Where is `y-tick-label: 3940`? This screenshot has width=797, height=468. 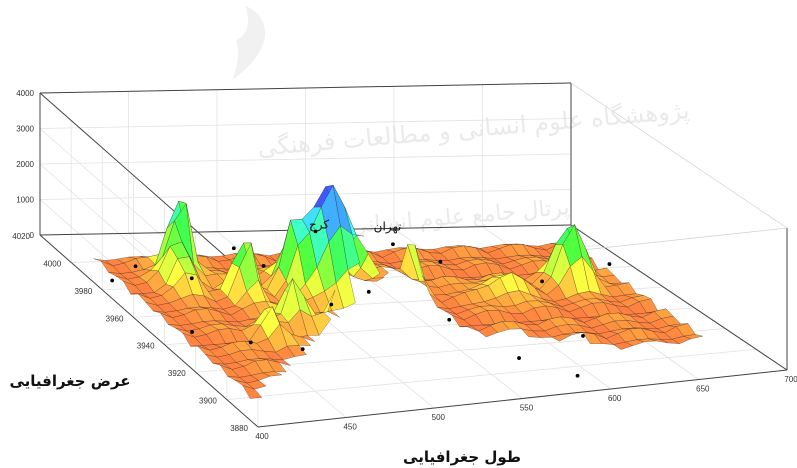 y-tick-label: 3940 is located at coordinates (146, 346).